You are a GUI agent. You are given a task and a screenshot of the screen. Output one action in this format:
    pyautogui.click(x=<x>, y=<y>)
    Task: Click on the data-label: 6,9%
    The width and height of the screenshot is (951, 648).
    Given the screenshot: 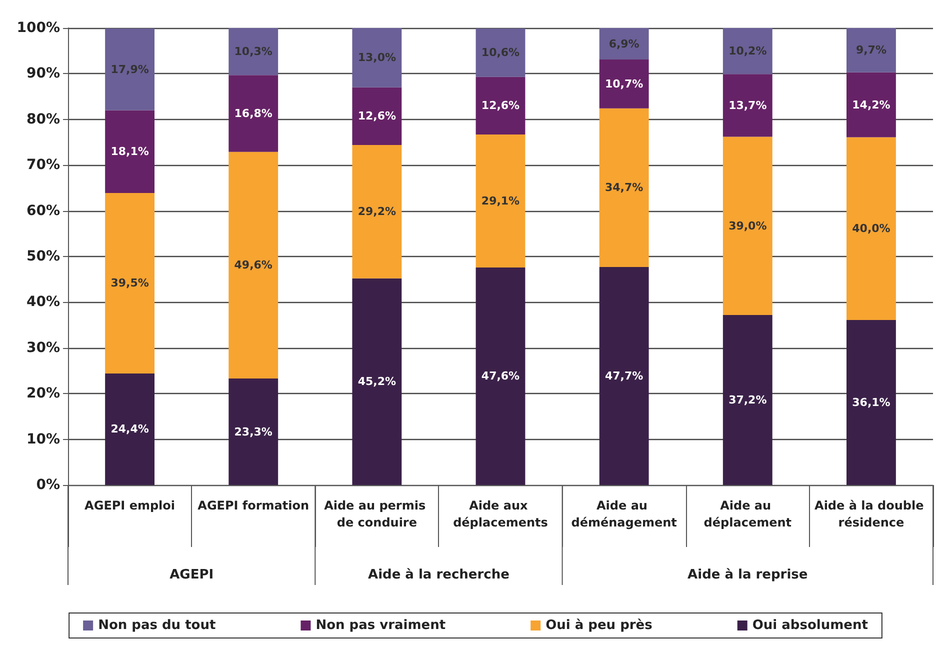 What is the action you would take?
    pyautogui.click(x=624, y=43)
    